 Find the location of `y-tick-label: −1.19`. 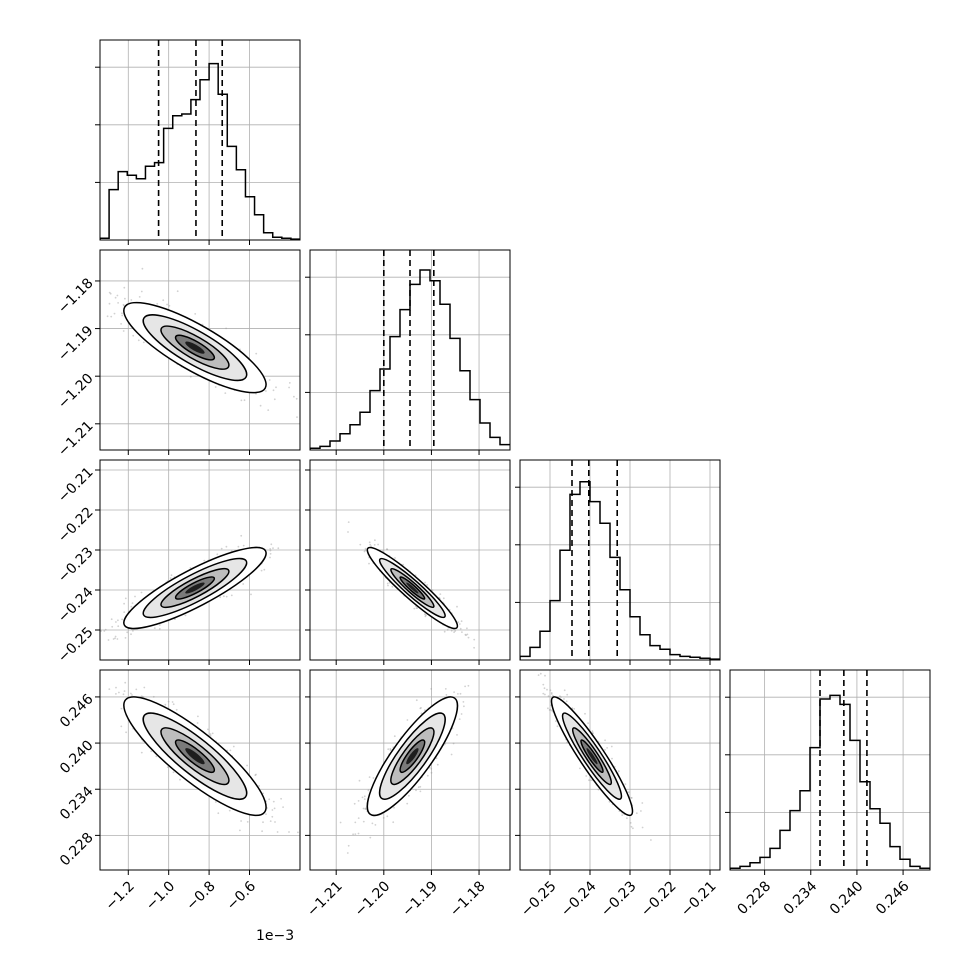

y-tick-label: −1.19 is located at coordinates (76, 344).